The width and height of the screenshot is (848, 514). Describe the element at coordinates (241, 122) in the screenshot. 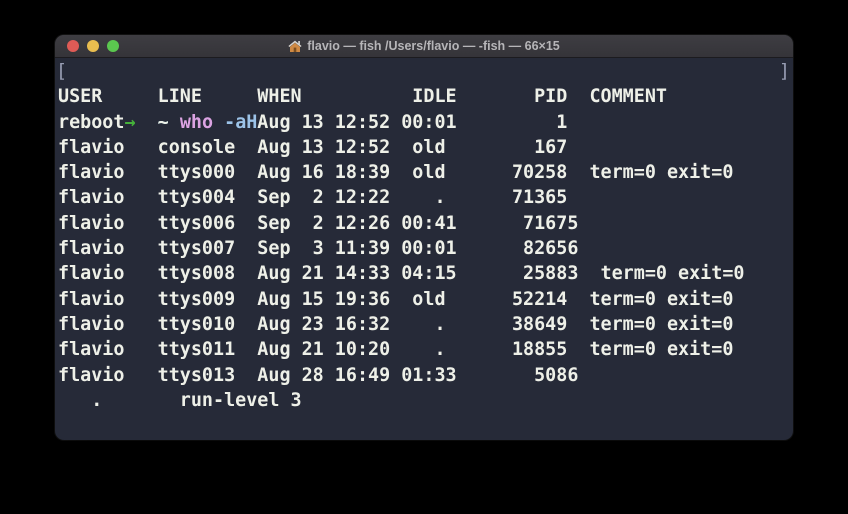

I see `command-args: -aH` at that location.